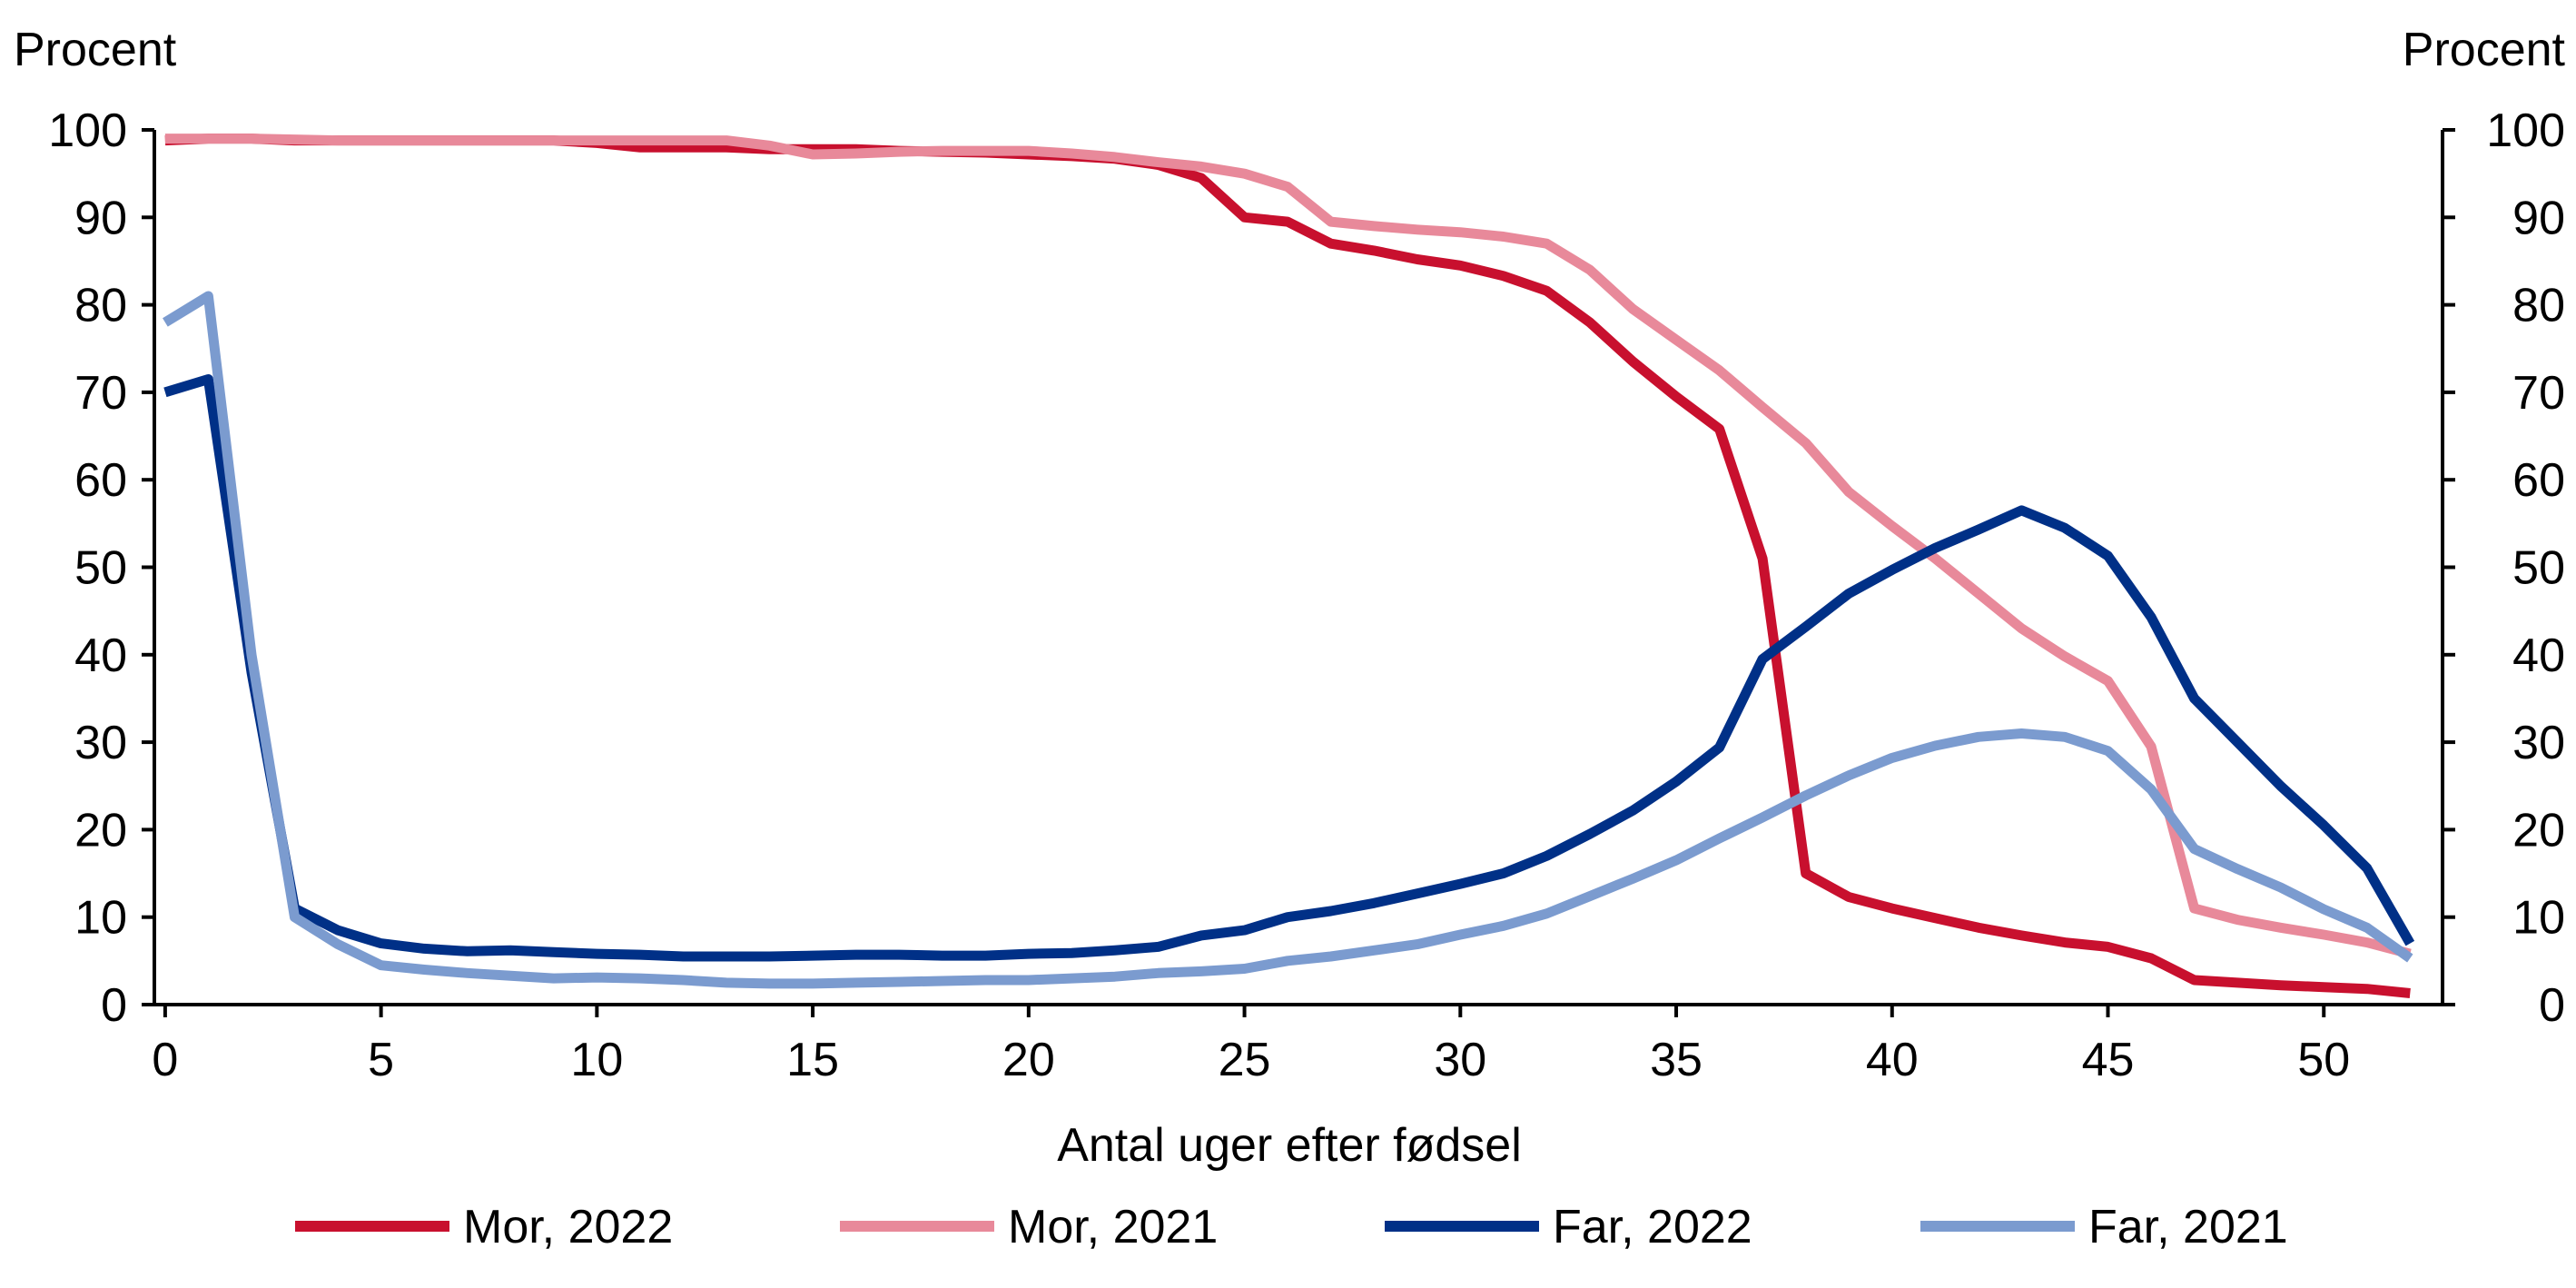 The height and width of the screenshot is (1288, 2576). What do you see at coordinates (114, 1005) in the screenshot?
I see `y-tick-label-left: 0` at bounding box center [114, 1005].